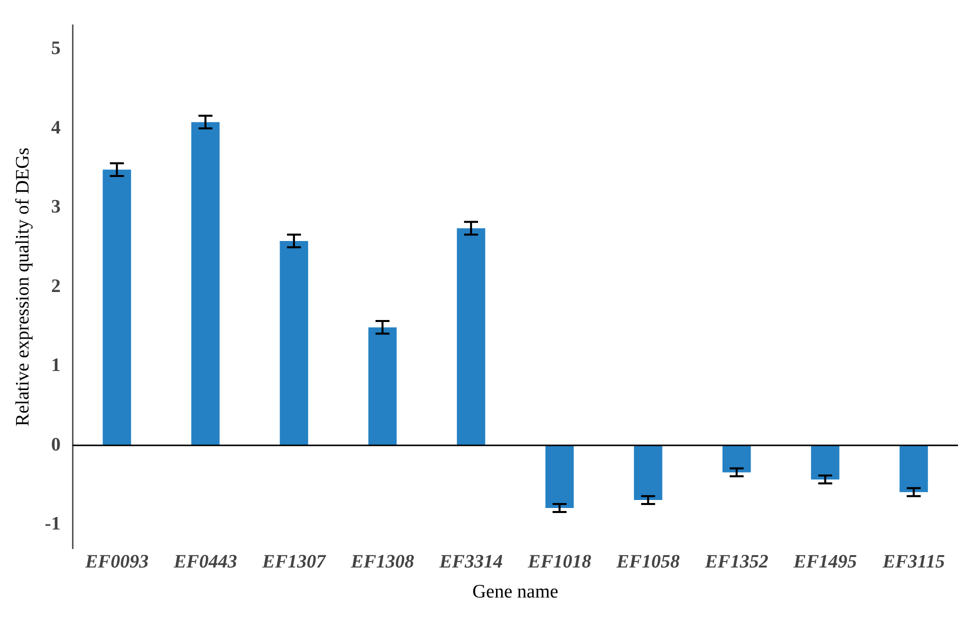  What do you see at coordinates (647, 562) in the screenshot?
I see `x-tick-label: EF1058` at bounding box center [647, 562].